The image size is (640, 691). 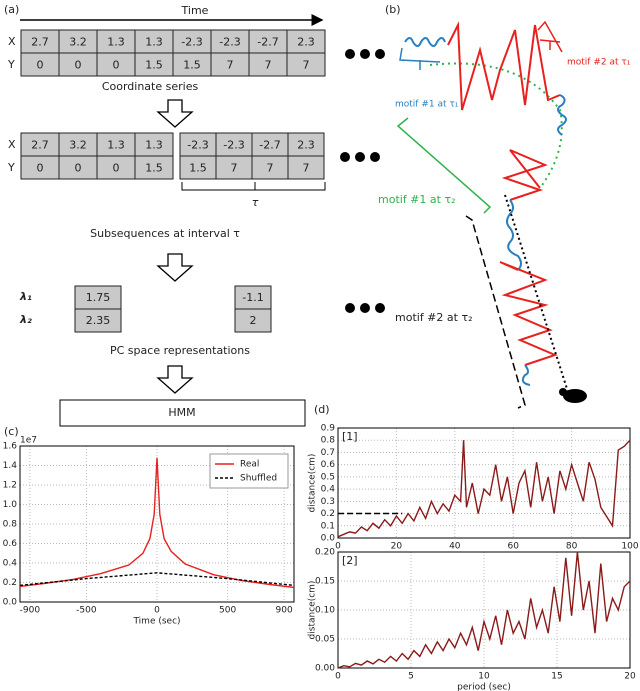 I want to click on hmm-label: HMM, so click(x=181, y=412).